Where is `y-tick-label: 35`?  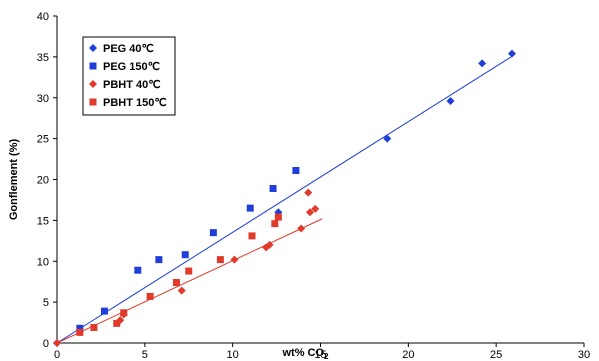
y-tick-label: 35 is located at coordinates (43, 58).